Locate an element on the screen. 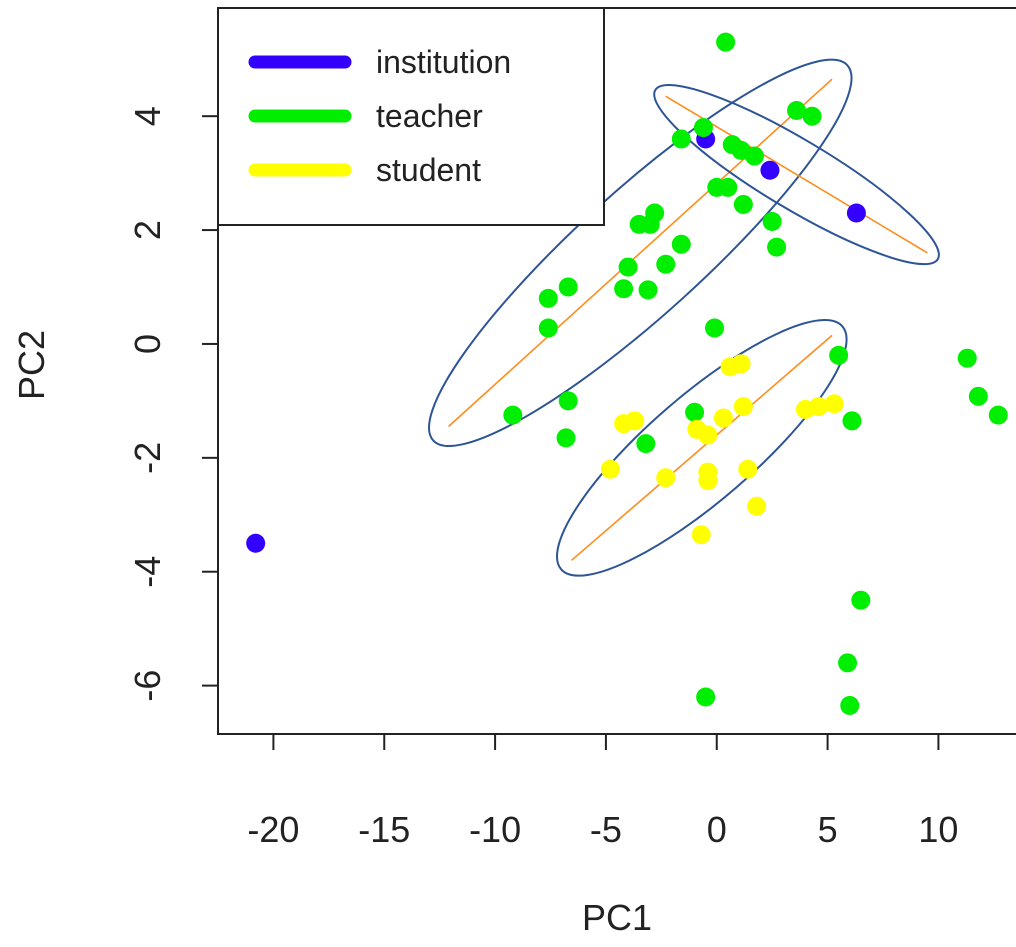  legend: institution teacher student is located at coordinates (411, 116).